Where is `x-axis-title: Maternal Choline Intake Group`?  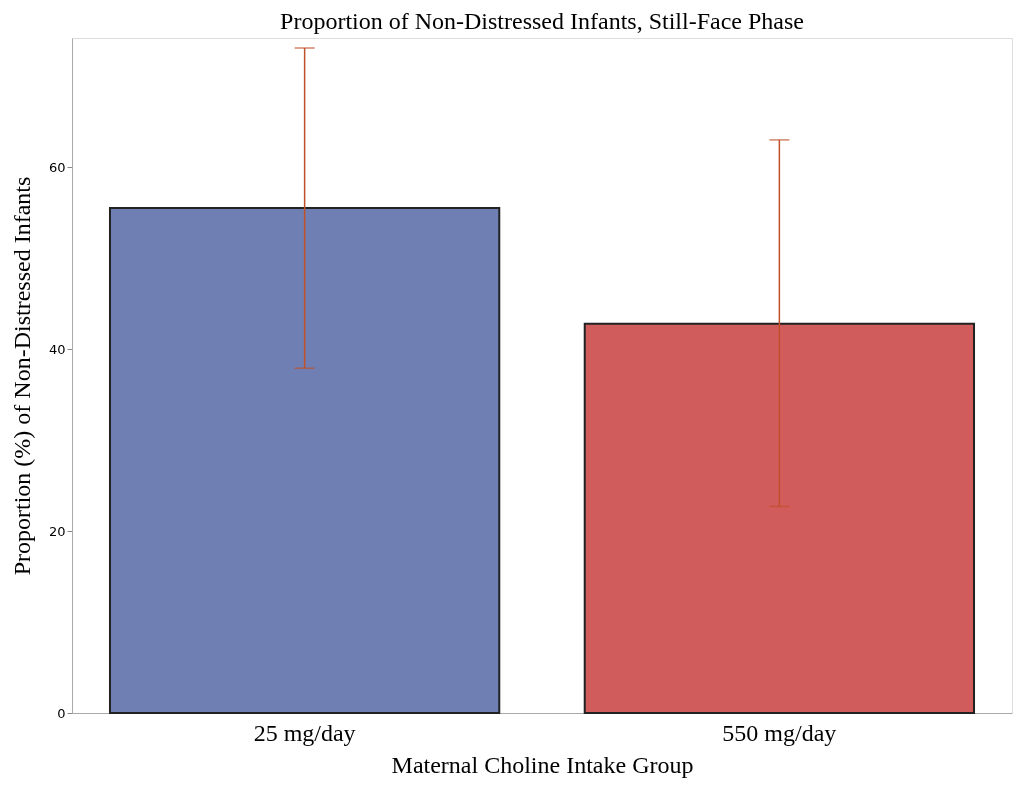 x-axis-title: Maternal Choline Intake Group is located at coordinates (542, 764).